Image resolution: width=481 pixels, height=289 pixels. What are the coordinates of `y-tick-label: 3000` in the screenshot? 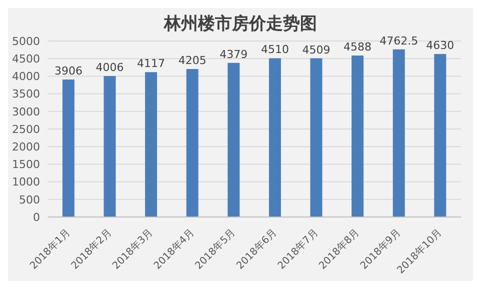 It's located at (26, 111).